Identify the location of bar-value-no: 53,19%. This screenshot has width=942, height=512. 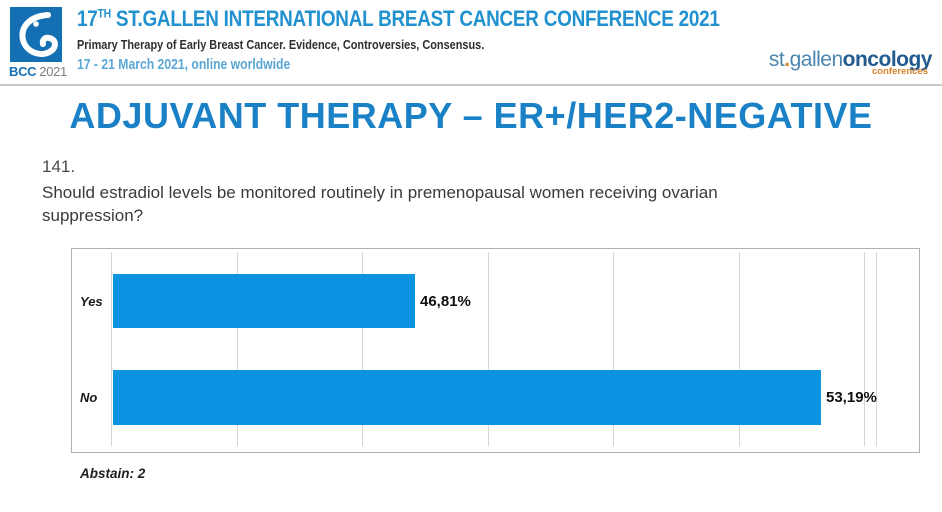
(851, 397).